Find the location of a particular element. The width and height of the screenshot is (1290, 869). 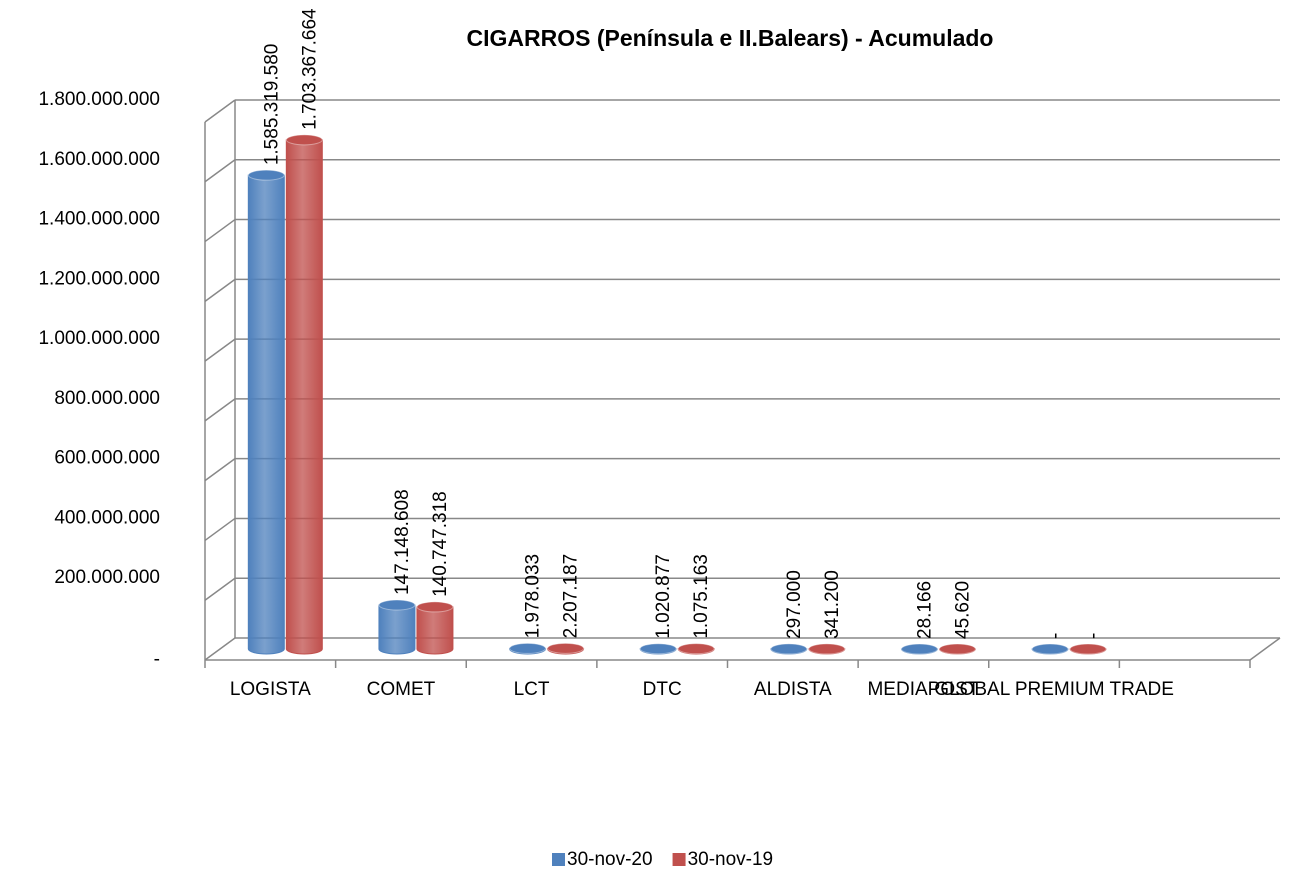

value-label: 28.166 is located at coordinates (924, 610).